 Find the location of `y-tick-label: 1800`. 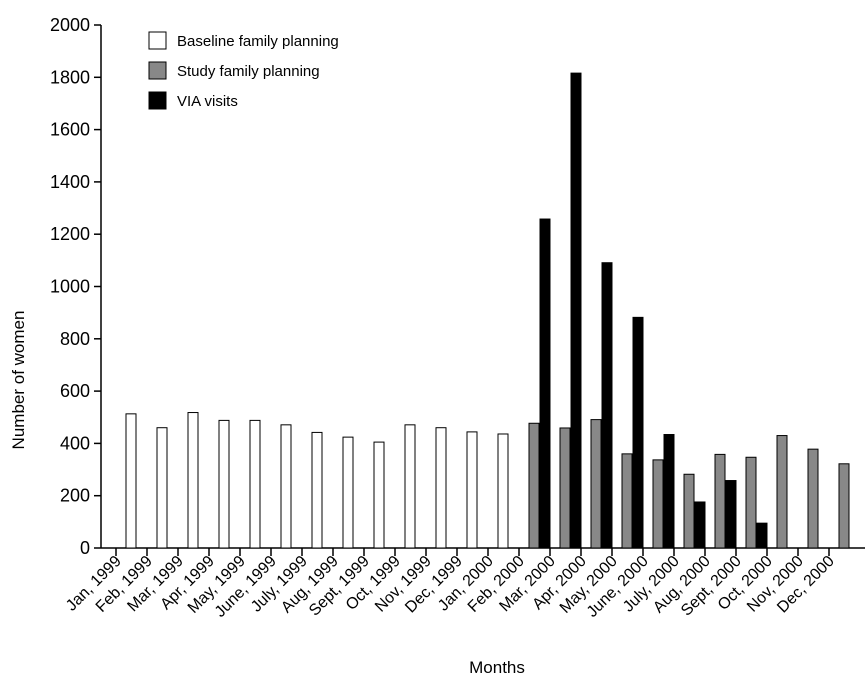

y-tick-label: 1800 is located at coordinates (70, 77).